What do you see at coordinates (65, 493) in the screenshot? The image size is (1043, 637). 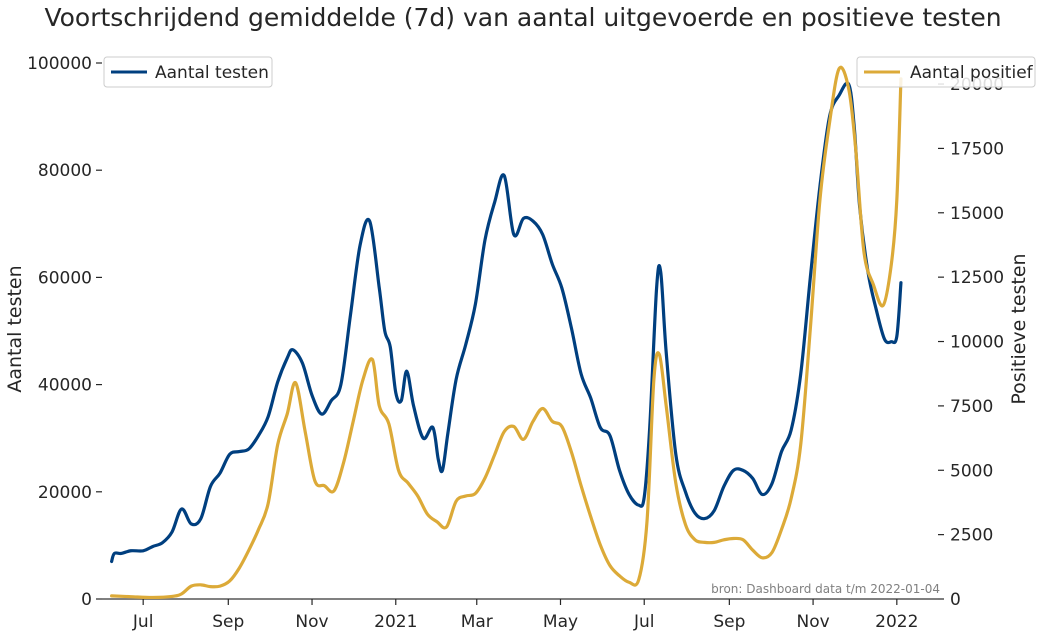 I see `y-left-tick-label: 20000` at bounding box center [65, 493].